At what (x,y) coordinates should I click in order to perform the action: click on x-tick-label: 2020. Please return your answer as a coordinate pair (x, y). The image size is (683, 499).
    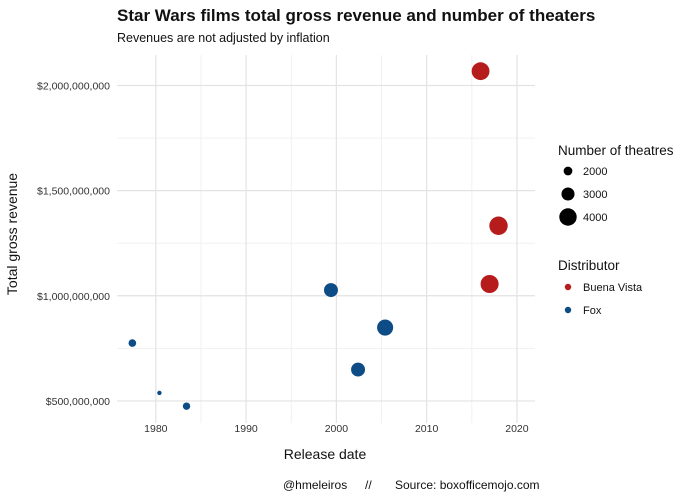
    Looking at the image, I should click on (517, 429).